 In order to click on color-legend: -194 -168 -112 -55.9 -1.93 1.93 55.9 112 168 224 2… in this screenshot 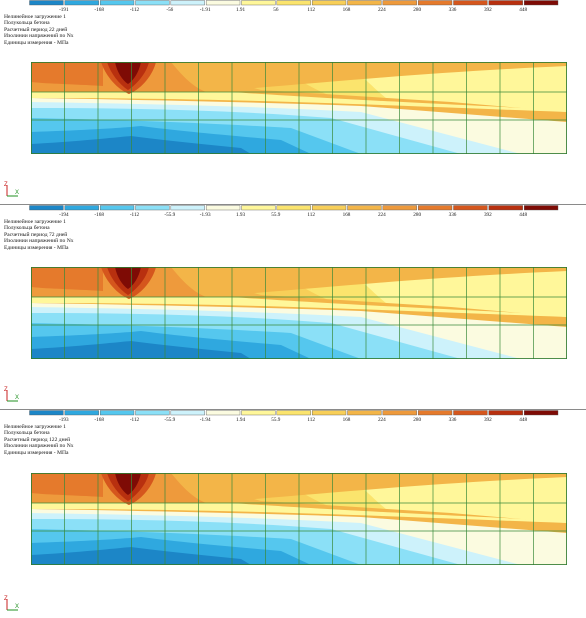, I will do `click(294, 213)`.